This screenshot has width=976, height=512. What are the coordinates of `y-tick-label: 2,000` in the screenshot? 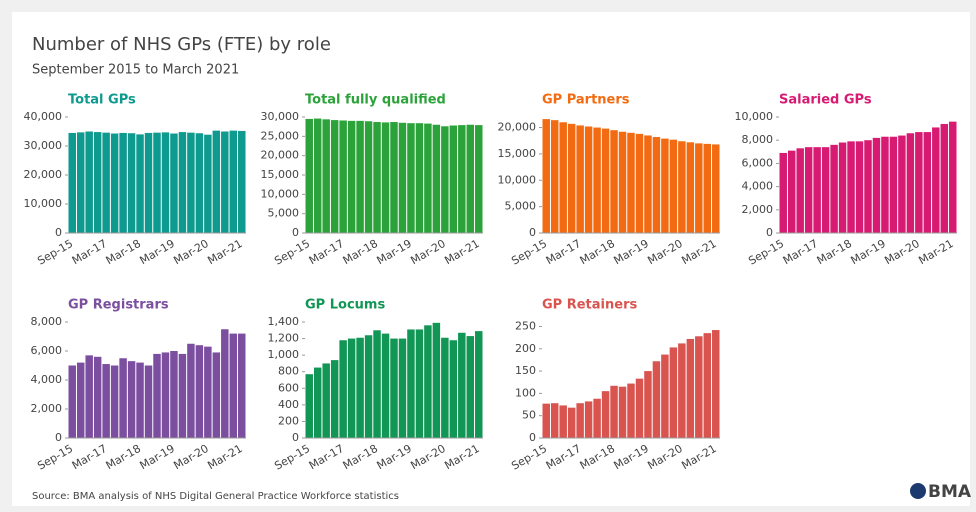 It's located at (47, 408).